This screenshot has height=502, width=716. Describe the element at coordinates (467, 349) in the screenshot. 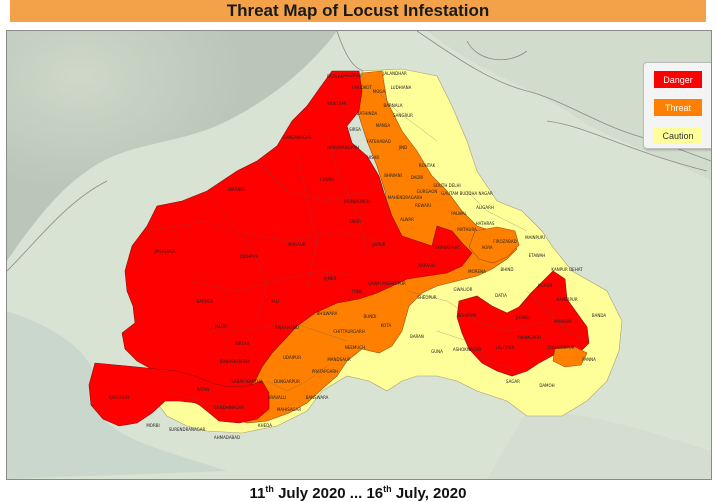

I see `district-label: ASHOKNAGAR` at that location.